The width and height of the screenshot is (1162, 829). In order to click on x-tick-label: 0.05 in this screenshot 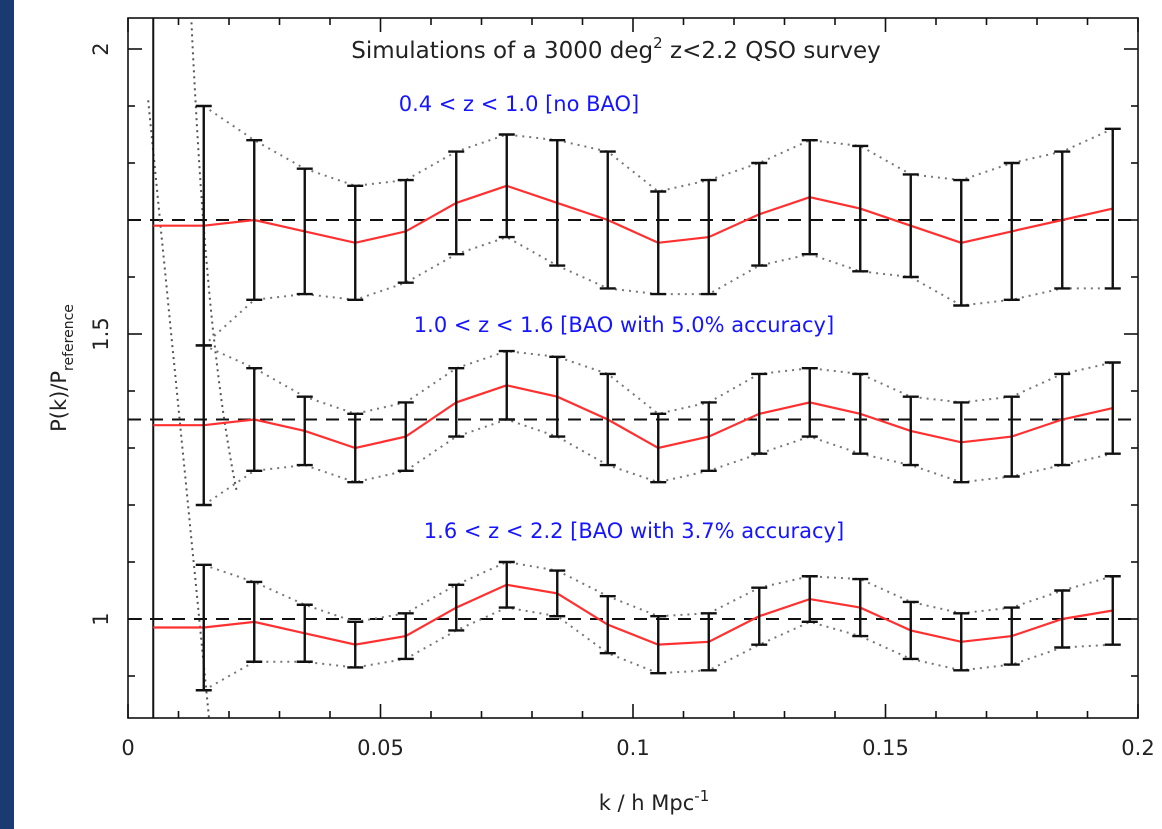, I will do `click(380, 748)`.